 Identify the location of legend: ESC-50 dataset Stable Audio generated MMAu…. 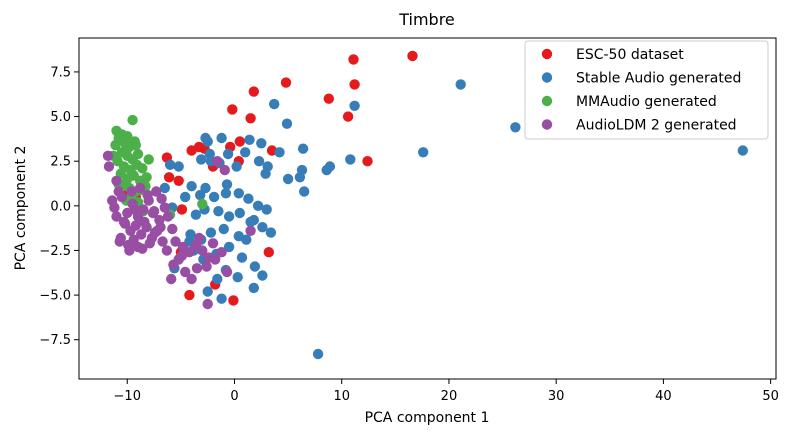
(646, 90).